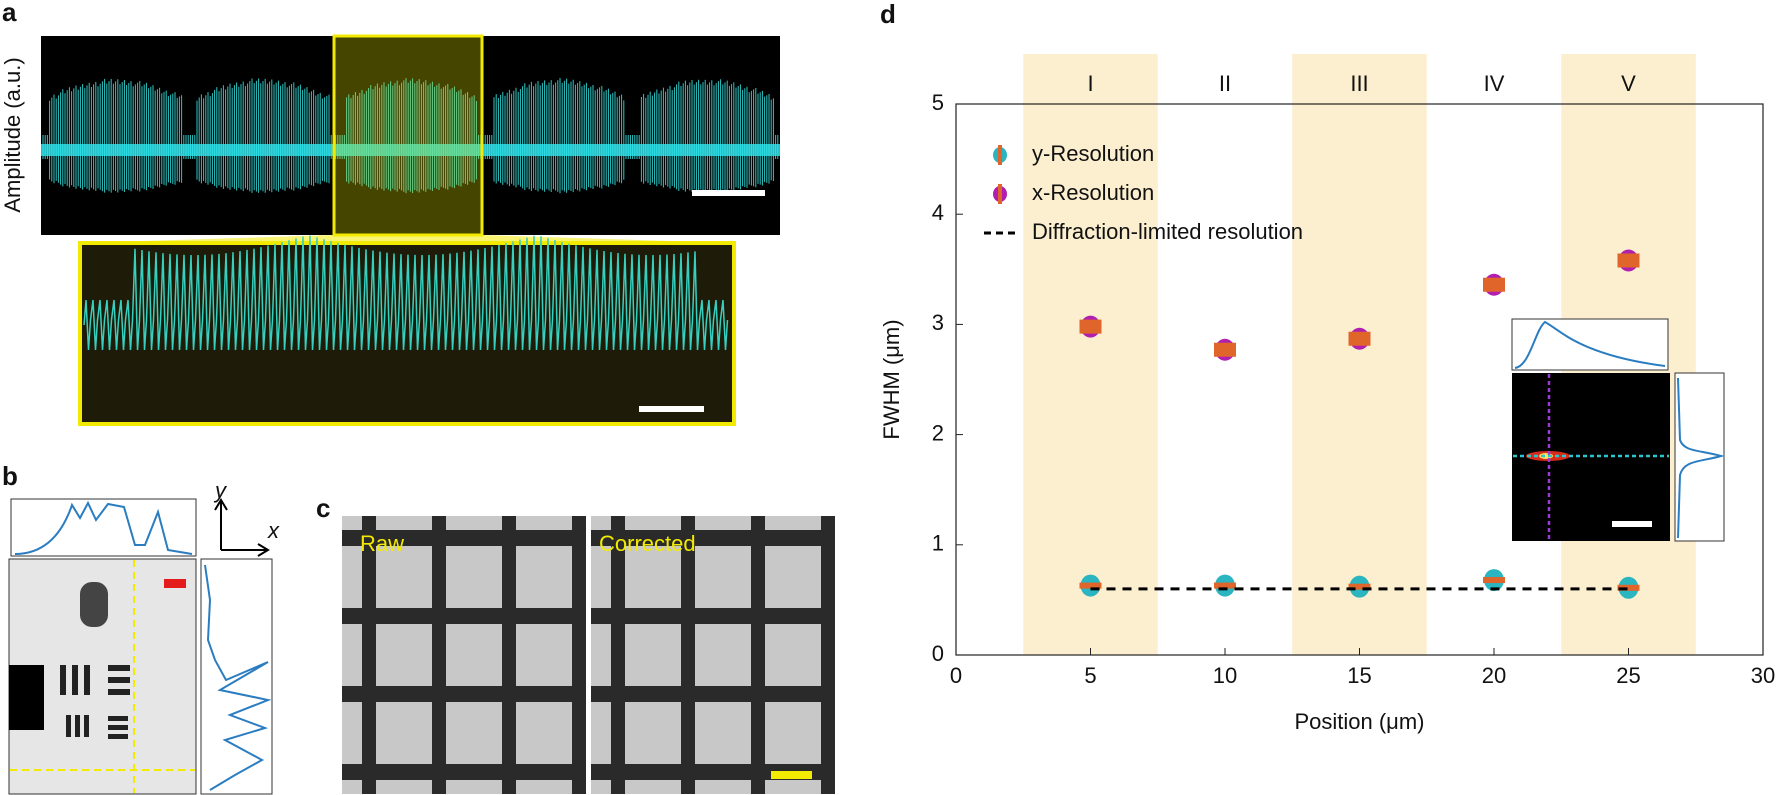 The height and width of the screenshot is (795, 1778). Describe the element at coordinates (95, 660) in the screenshot. I see `target-bars` at that location.